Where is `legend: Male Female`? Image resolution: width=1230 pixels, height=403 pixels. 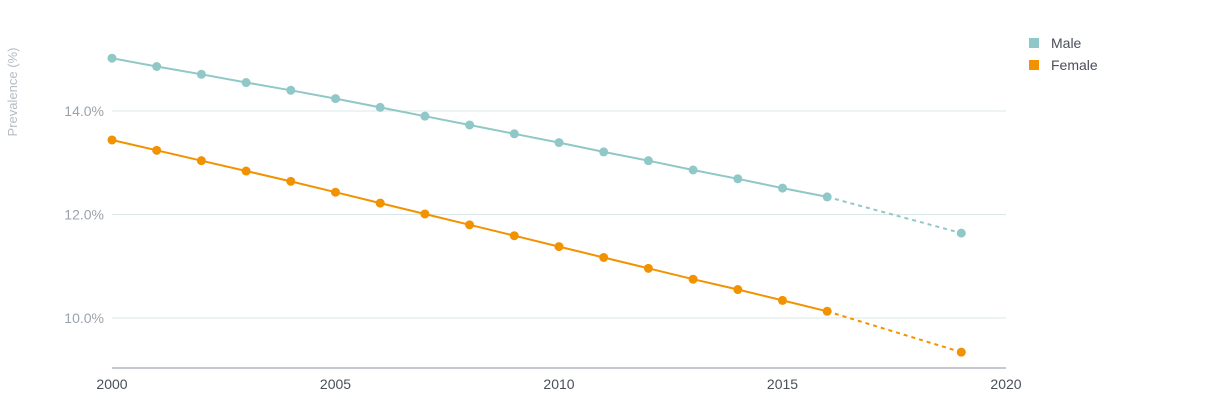 legend: Male Female is located at coordinates (1063, 54).